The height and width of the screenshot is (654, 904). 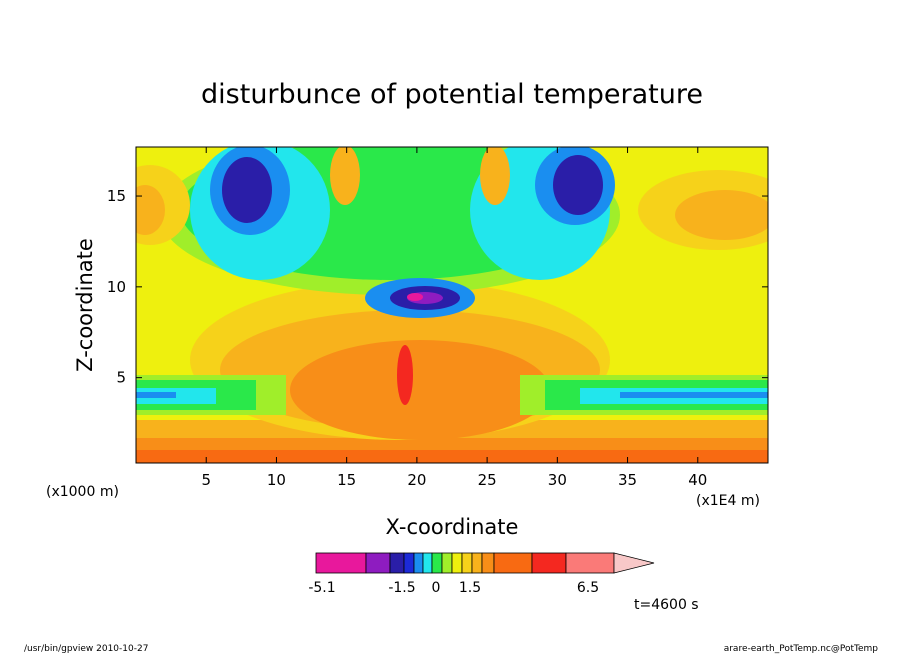 What do you see at coordinates (86, 649) in the screenshot?
I see `footer-left: /usr/bin/gpview 2010-10-27` at bounding box center [86, 649].